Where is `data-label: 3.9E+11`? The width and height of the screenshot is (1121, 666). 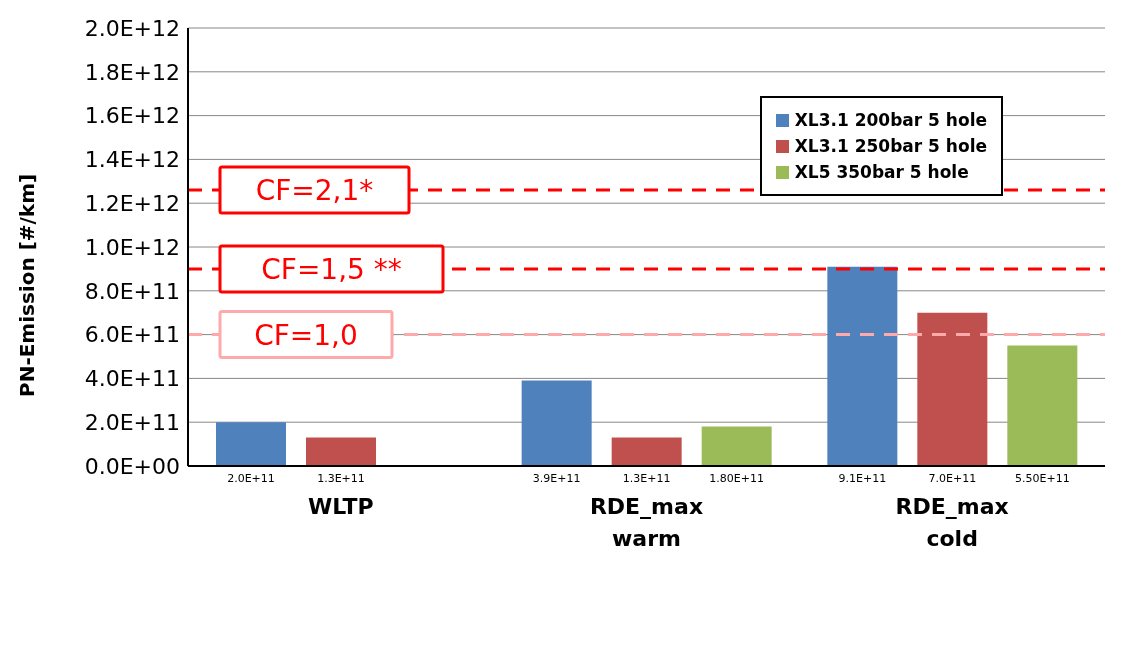 data-label: 3.9E+11 is located at coordinates (556, 478).